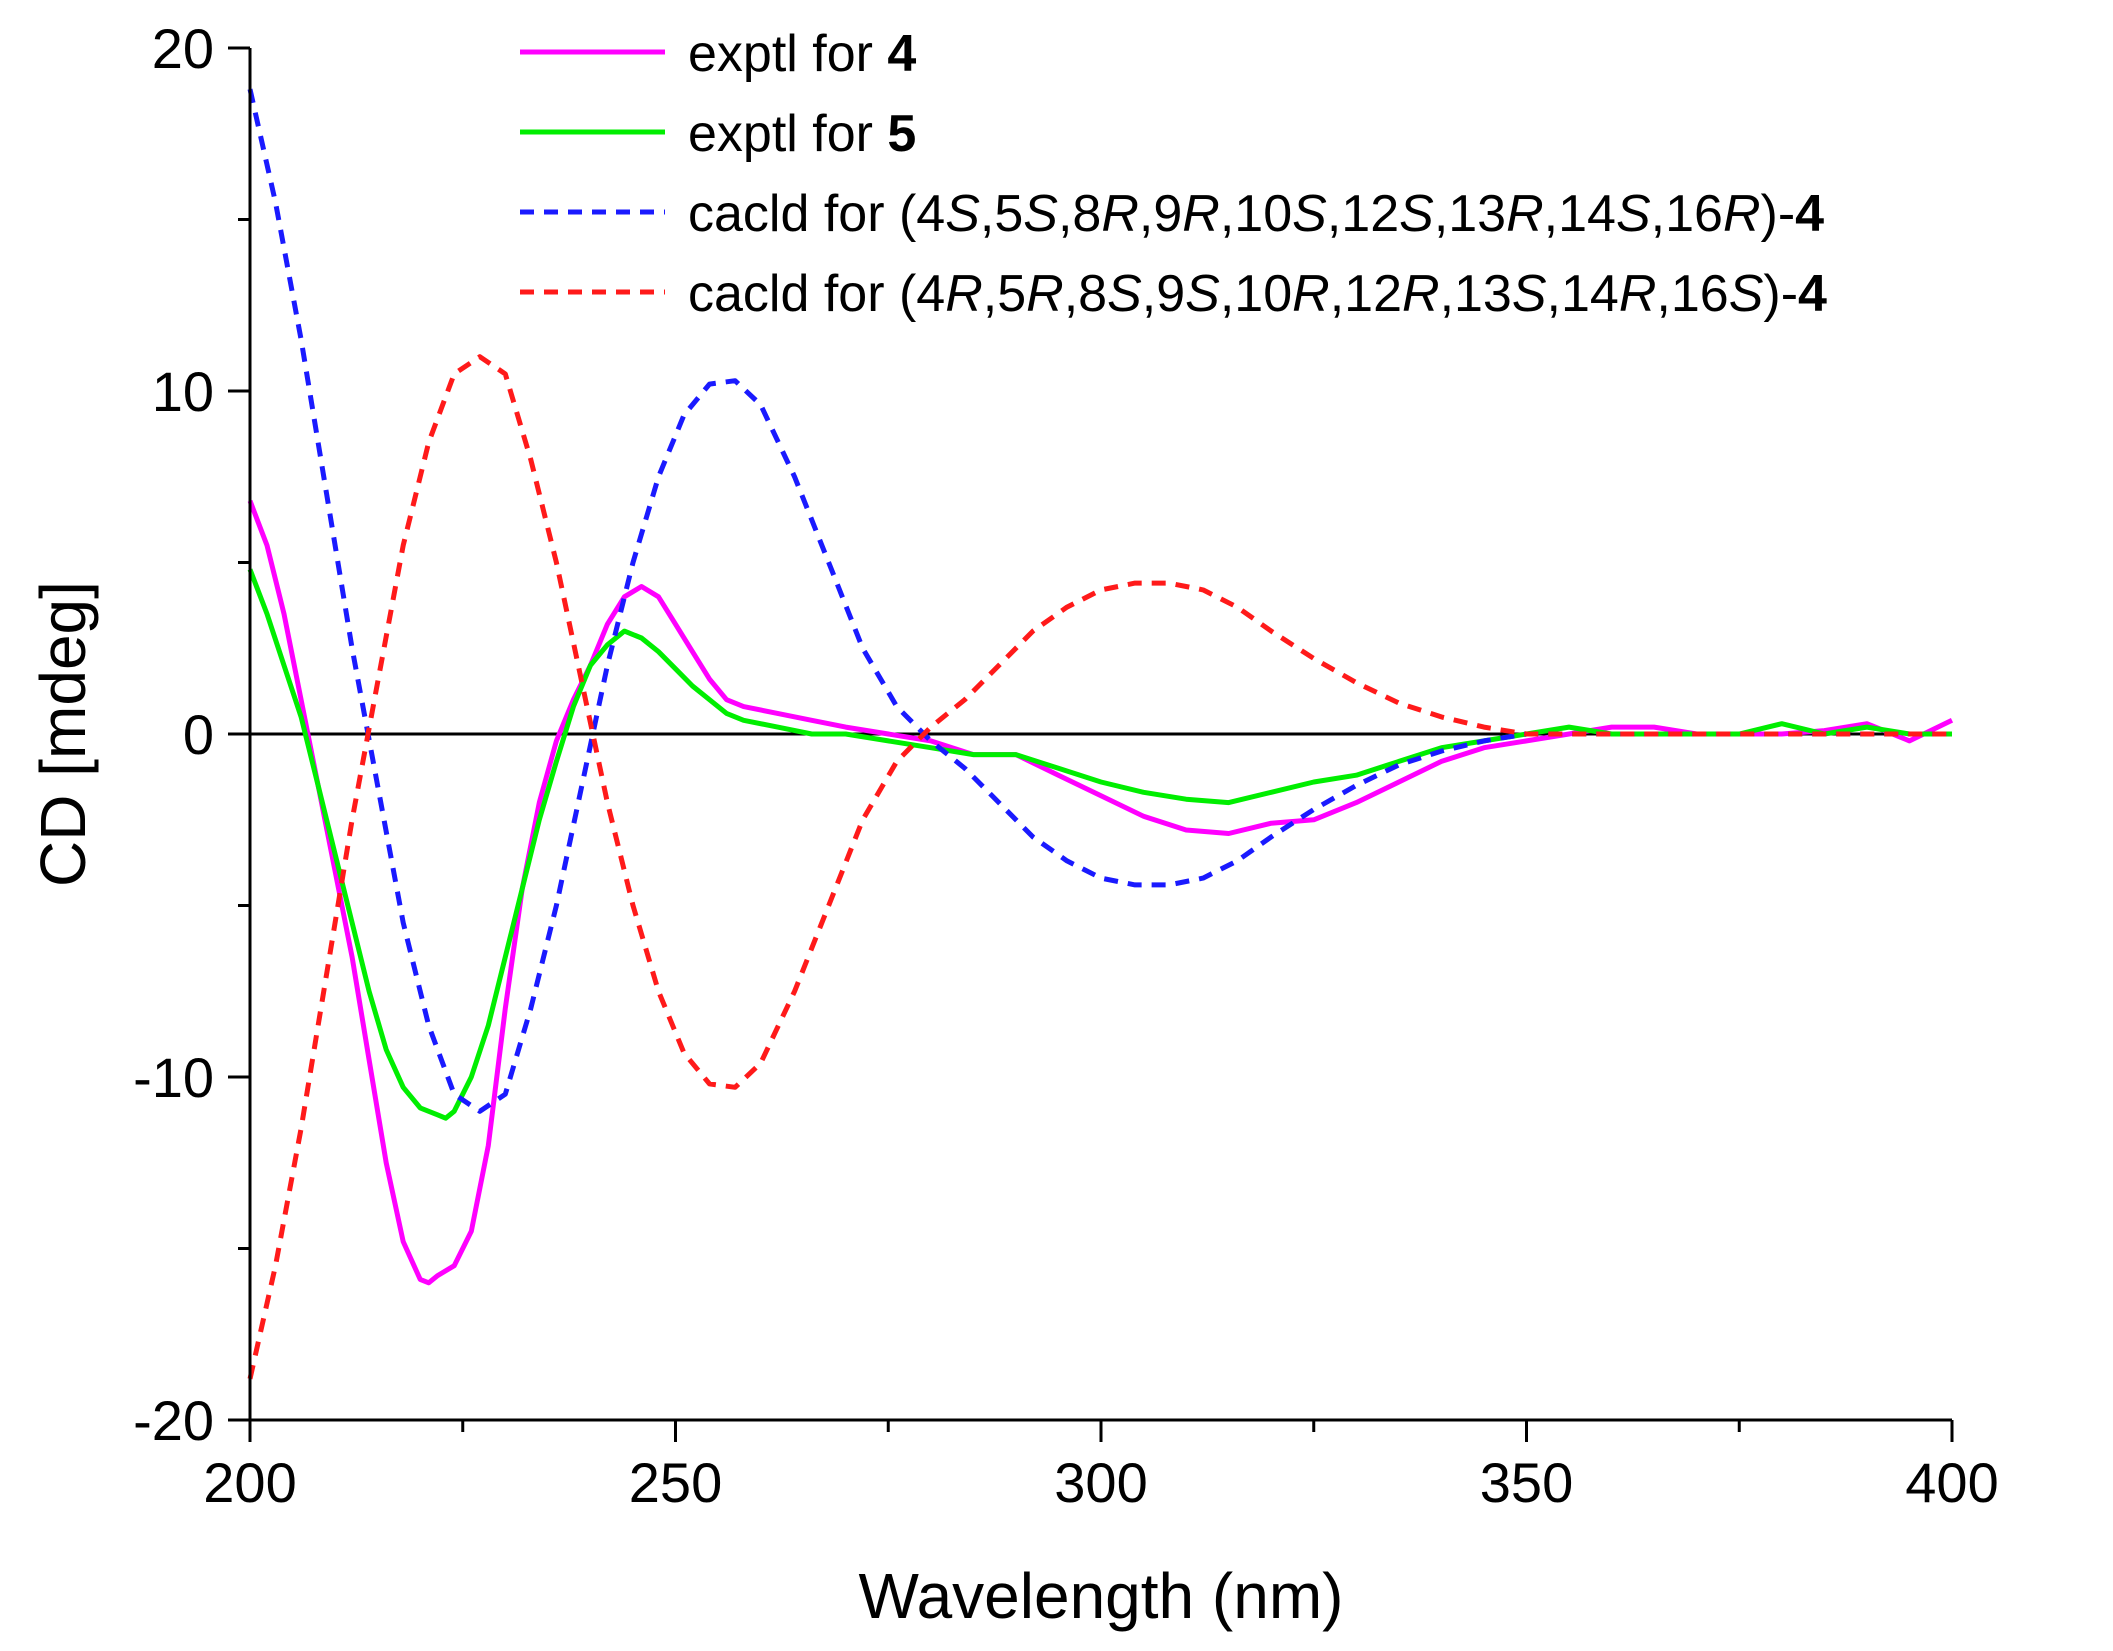 Image resolution: width=2113 pixels, height=1651 pixels. What do you see at coordinates (183, 48) in the screenshot?
I see `y-tick-label: 20` at bounding box center [183, 48].